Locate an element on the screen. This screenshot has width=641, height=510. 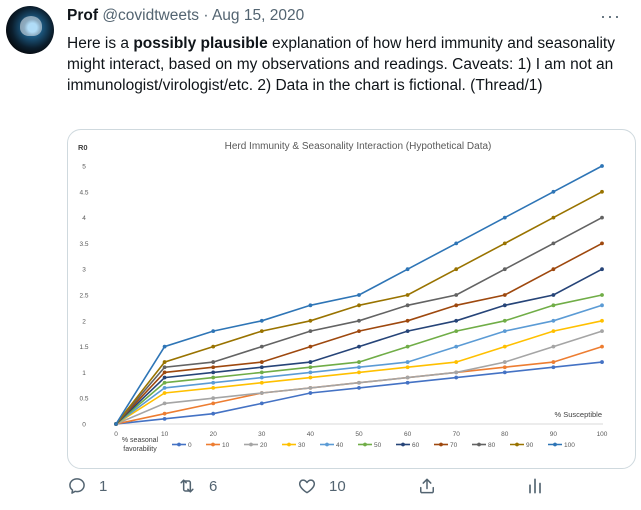
chart-legend: 0 10 20 30 40 50 60 70 80 90 100 is located at coordinates (373, 445).